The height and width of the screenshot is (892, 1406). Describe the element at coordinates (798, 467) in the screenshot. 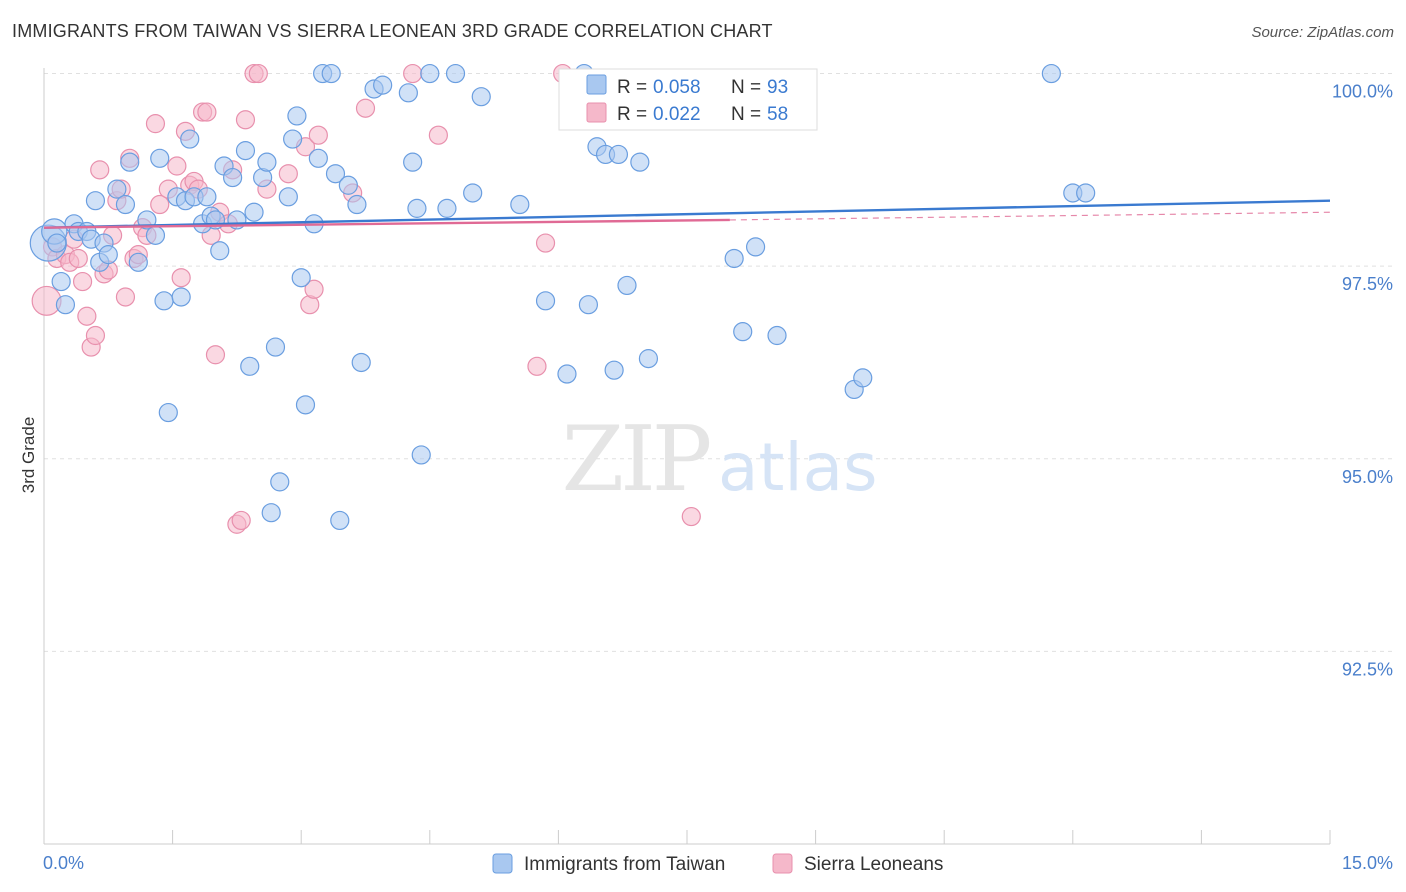

I see `watermark-atlas: atlas` at that location.